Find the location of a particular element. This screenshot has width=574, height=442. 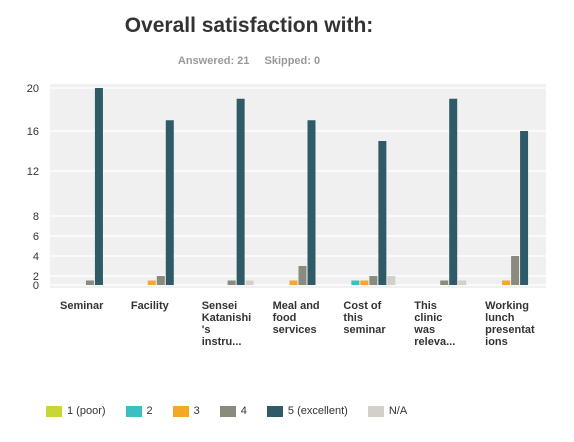

legend-item: 3 is located at coordinates (186, 411).